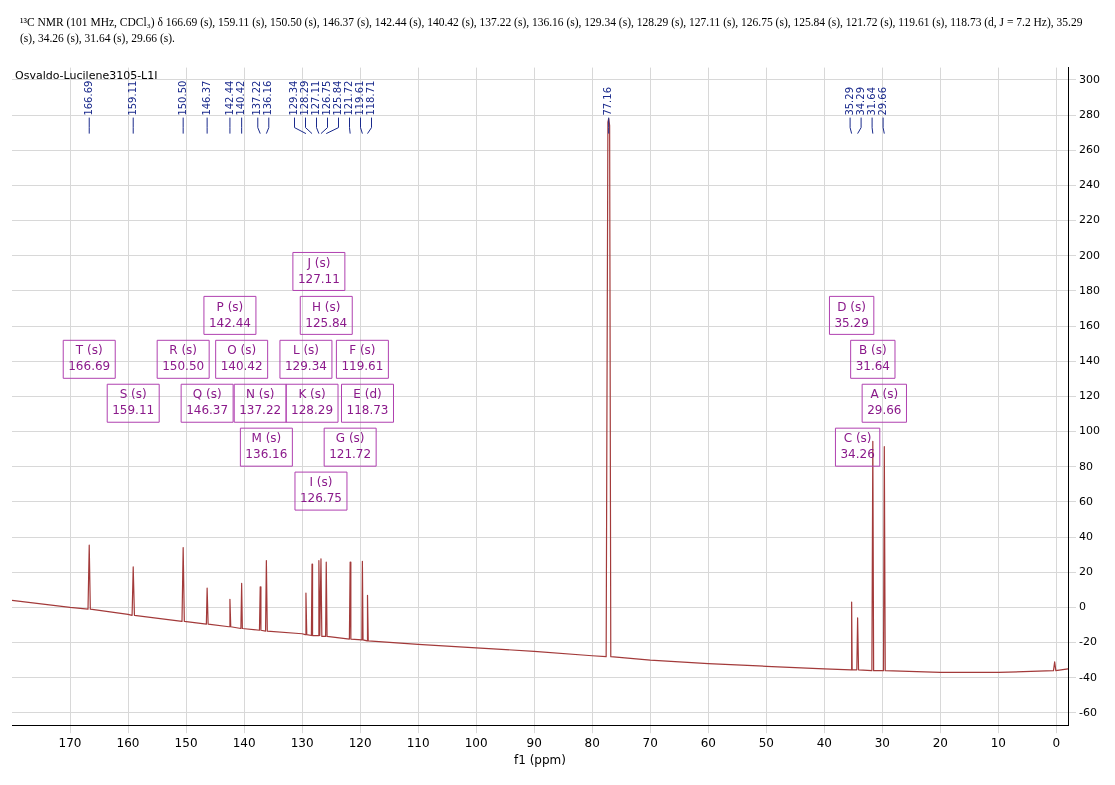  Describe the element at coordinates (305, 98) in the screenshot. I see `annotation: 128.29` at that location.